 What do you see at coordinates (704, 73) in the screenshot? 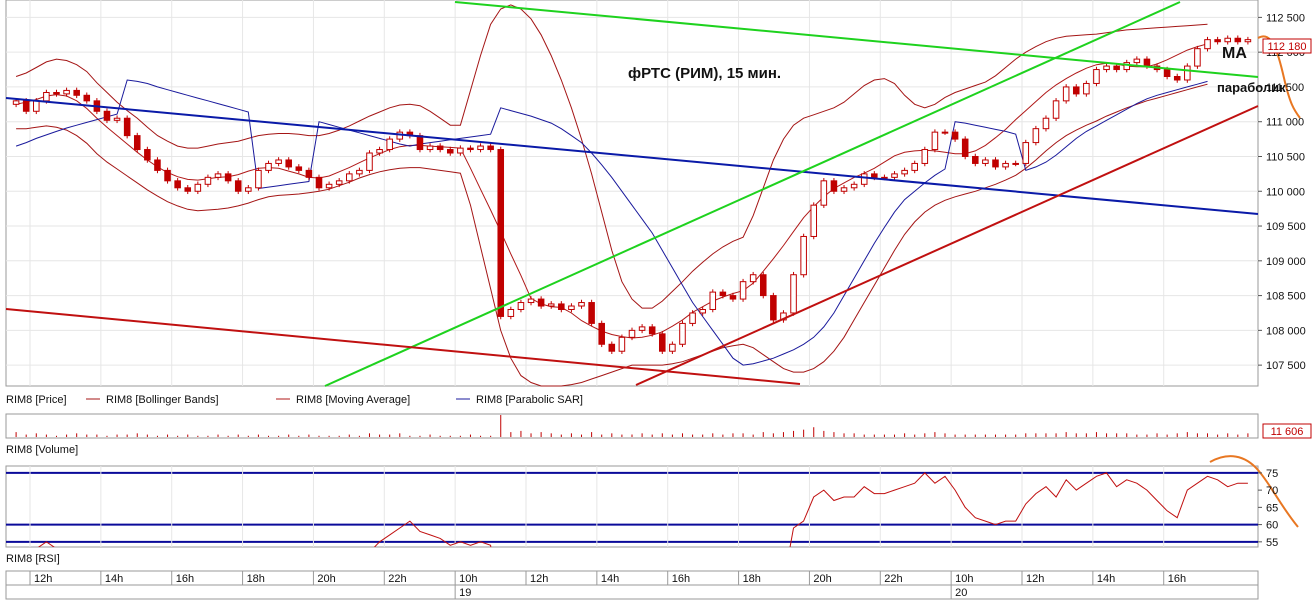
I see `chart-title: фРТС (РИМ), 15 мин.` at bounding box center [704, 73].